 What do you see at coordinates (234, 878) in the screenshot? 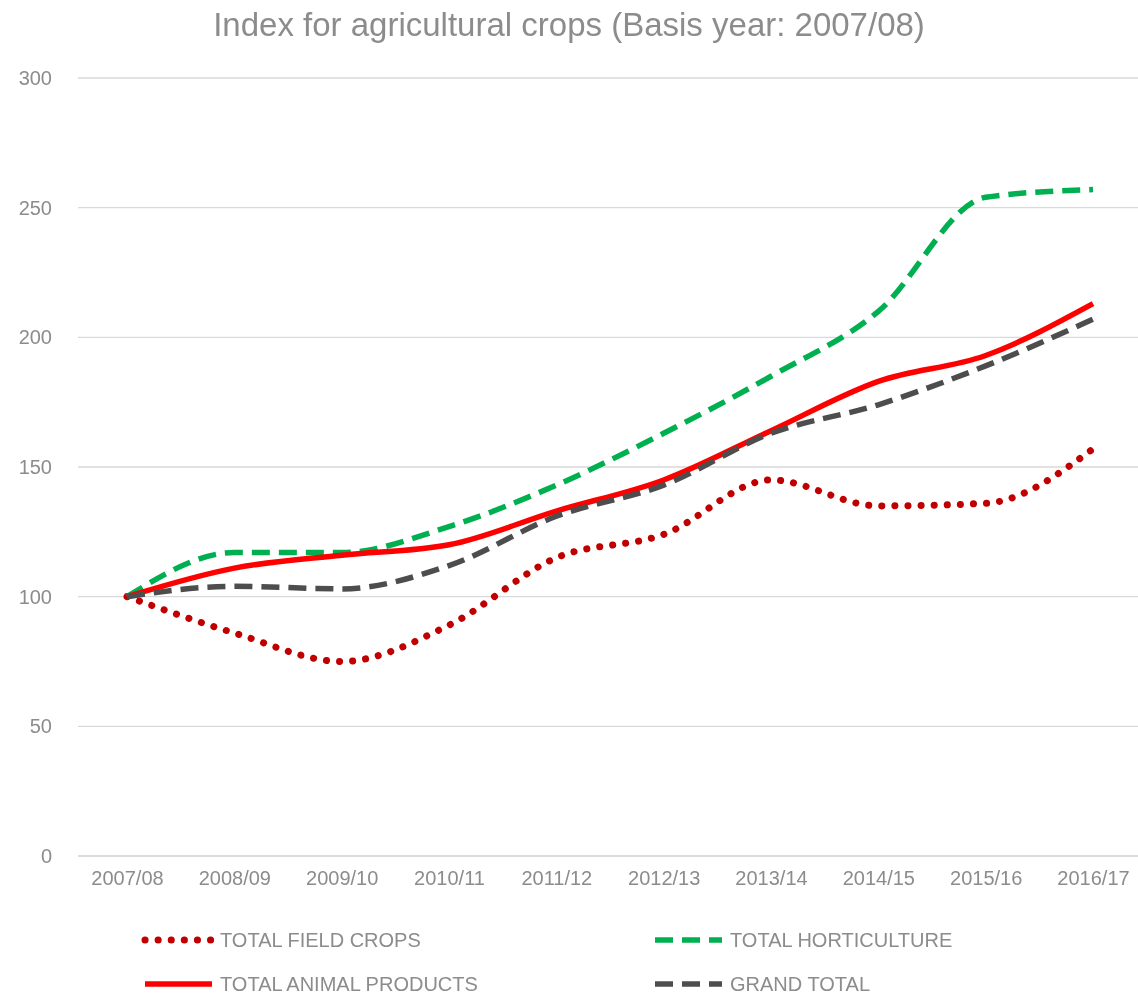
I see `x-tick-label: 2008/09` at bounding box center [234, 878].